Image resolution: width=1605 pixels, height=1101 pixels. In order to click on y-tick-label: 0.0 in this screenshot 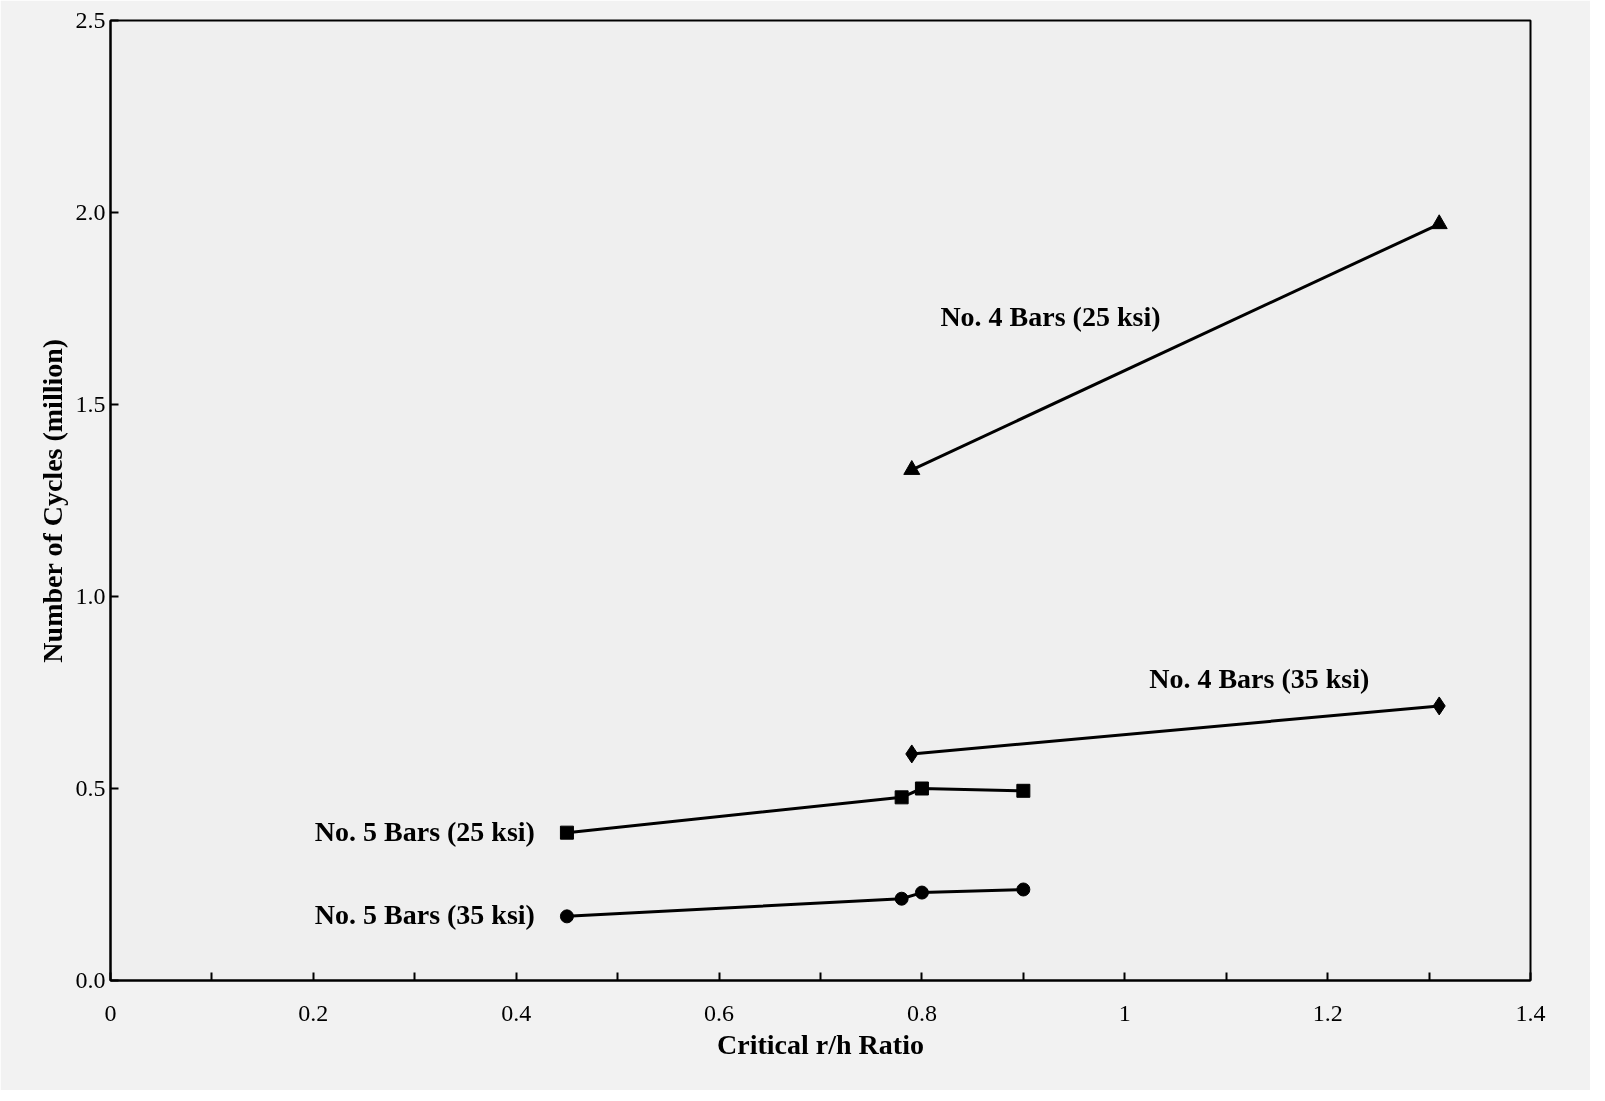, I will do `click(90, 980)`.